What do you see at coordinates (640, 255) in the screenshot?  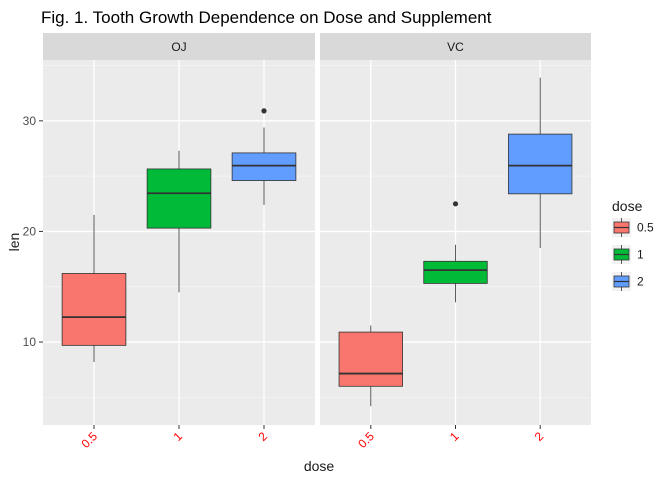 I see `legend-label: 1` at bounding box center [640, 255].